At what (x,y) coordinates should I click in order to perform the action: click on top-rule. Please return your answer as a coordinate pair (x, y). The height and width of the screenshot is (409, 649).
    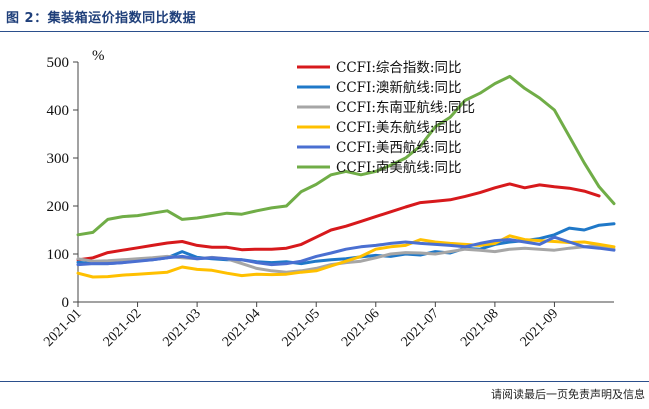
    Looking at the image, I should click on (324, 31).